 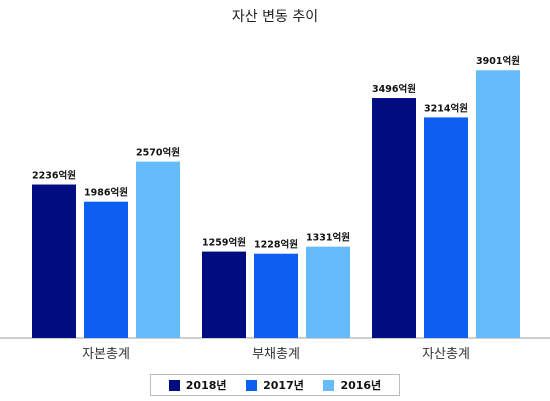 What do you see at coordinates (206, 385) in the screenshot?
I see `legend-label: 2018년` at bounding box center [206, 385].